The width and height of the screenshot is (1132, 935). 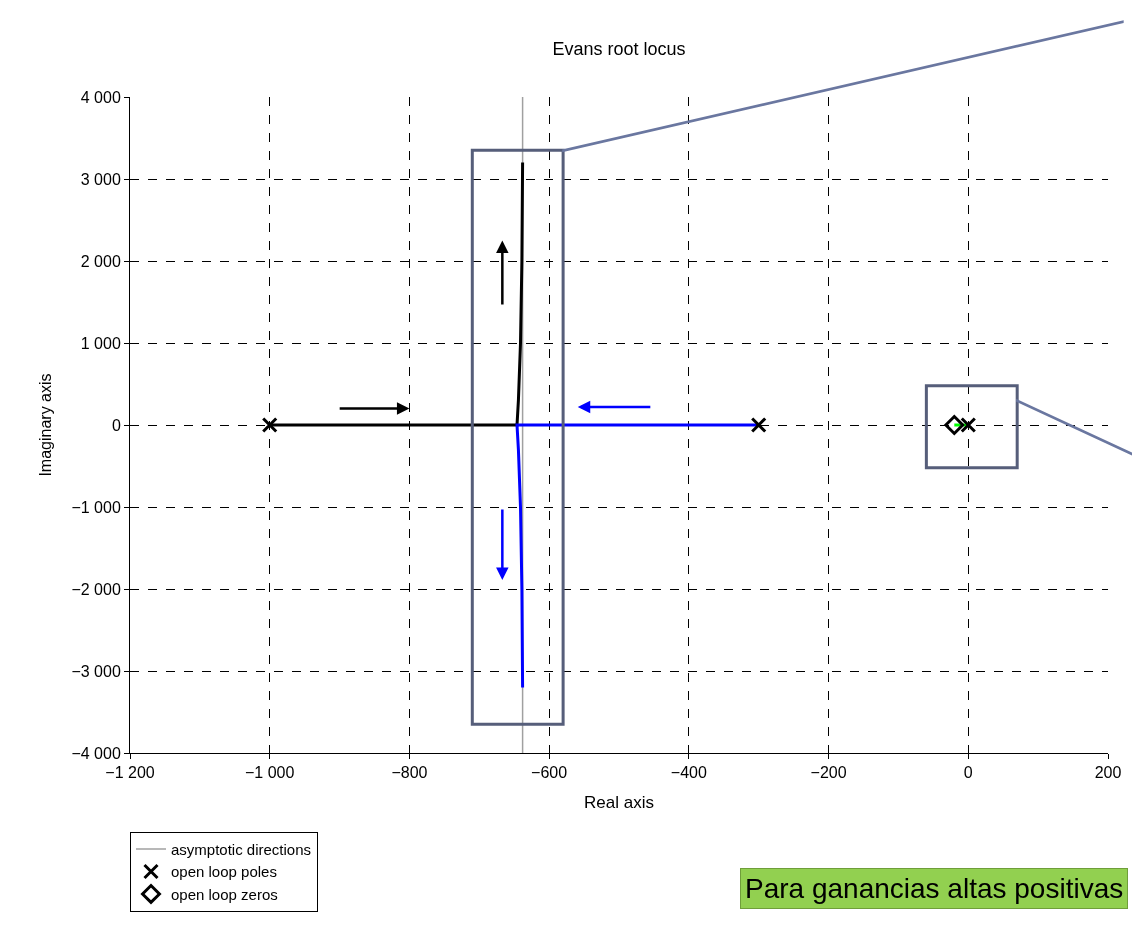 I want to click on x-tick-label: −200, so click(x=828, y=773).